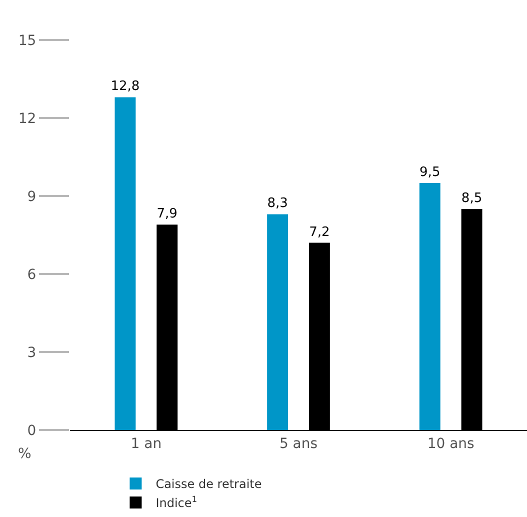 This screenshot has height=517, width=527. I want to click on data-label: 7,2, so click(319, 232).